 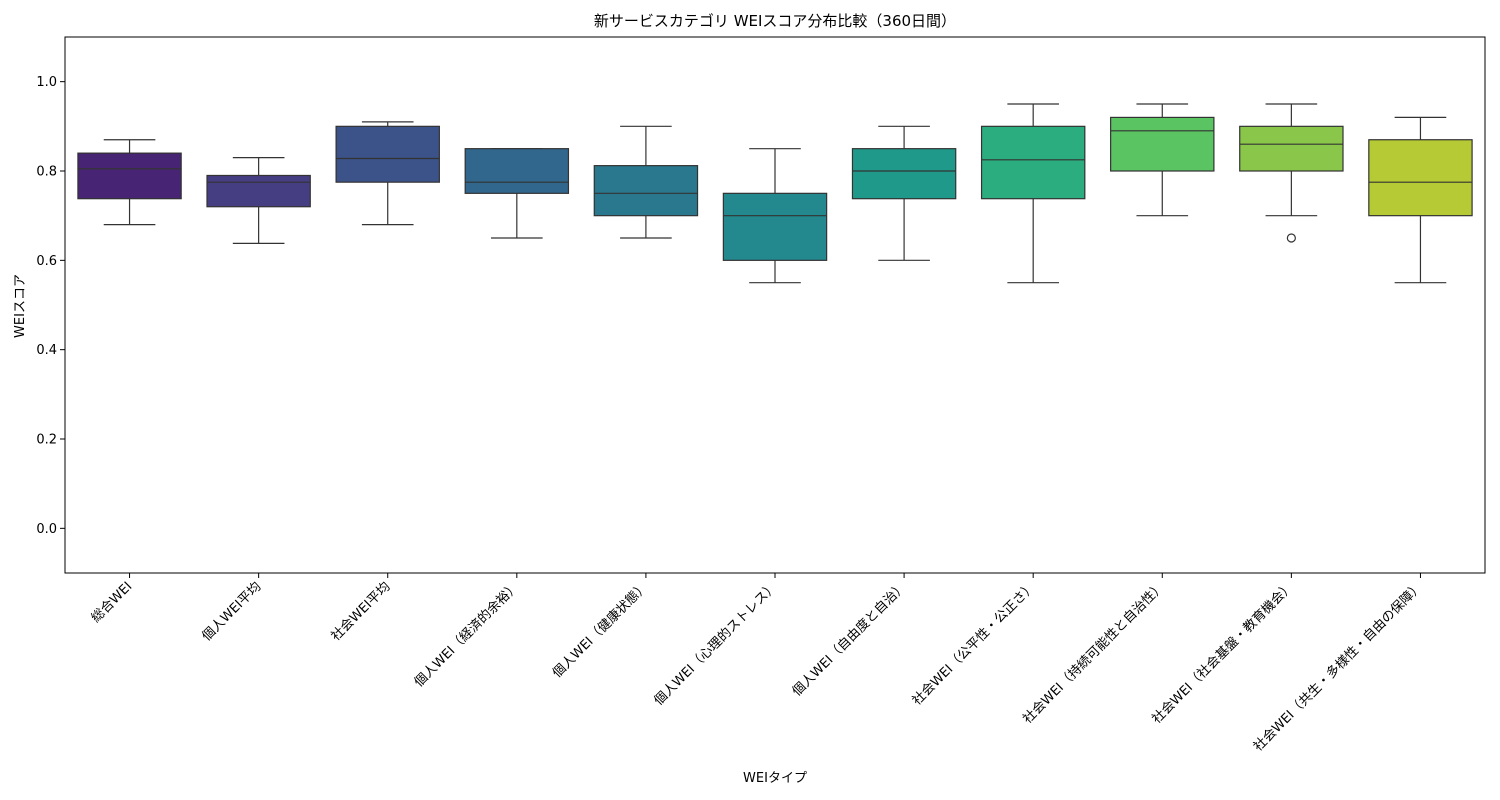 What do you see at coordinates (231, 611) in the screenshot?
I see `x-tick-label: 個人WEI平均` at bounding box center [231, 611].